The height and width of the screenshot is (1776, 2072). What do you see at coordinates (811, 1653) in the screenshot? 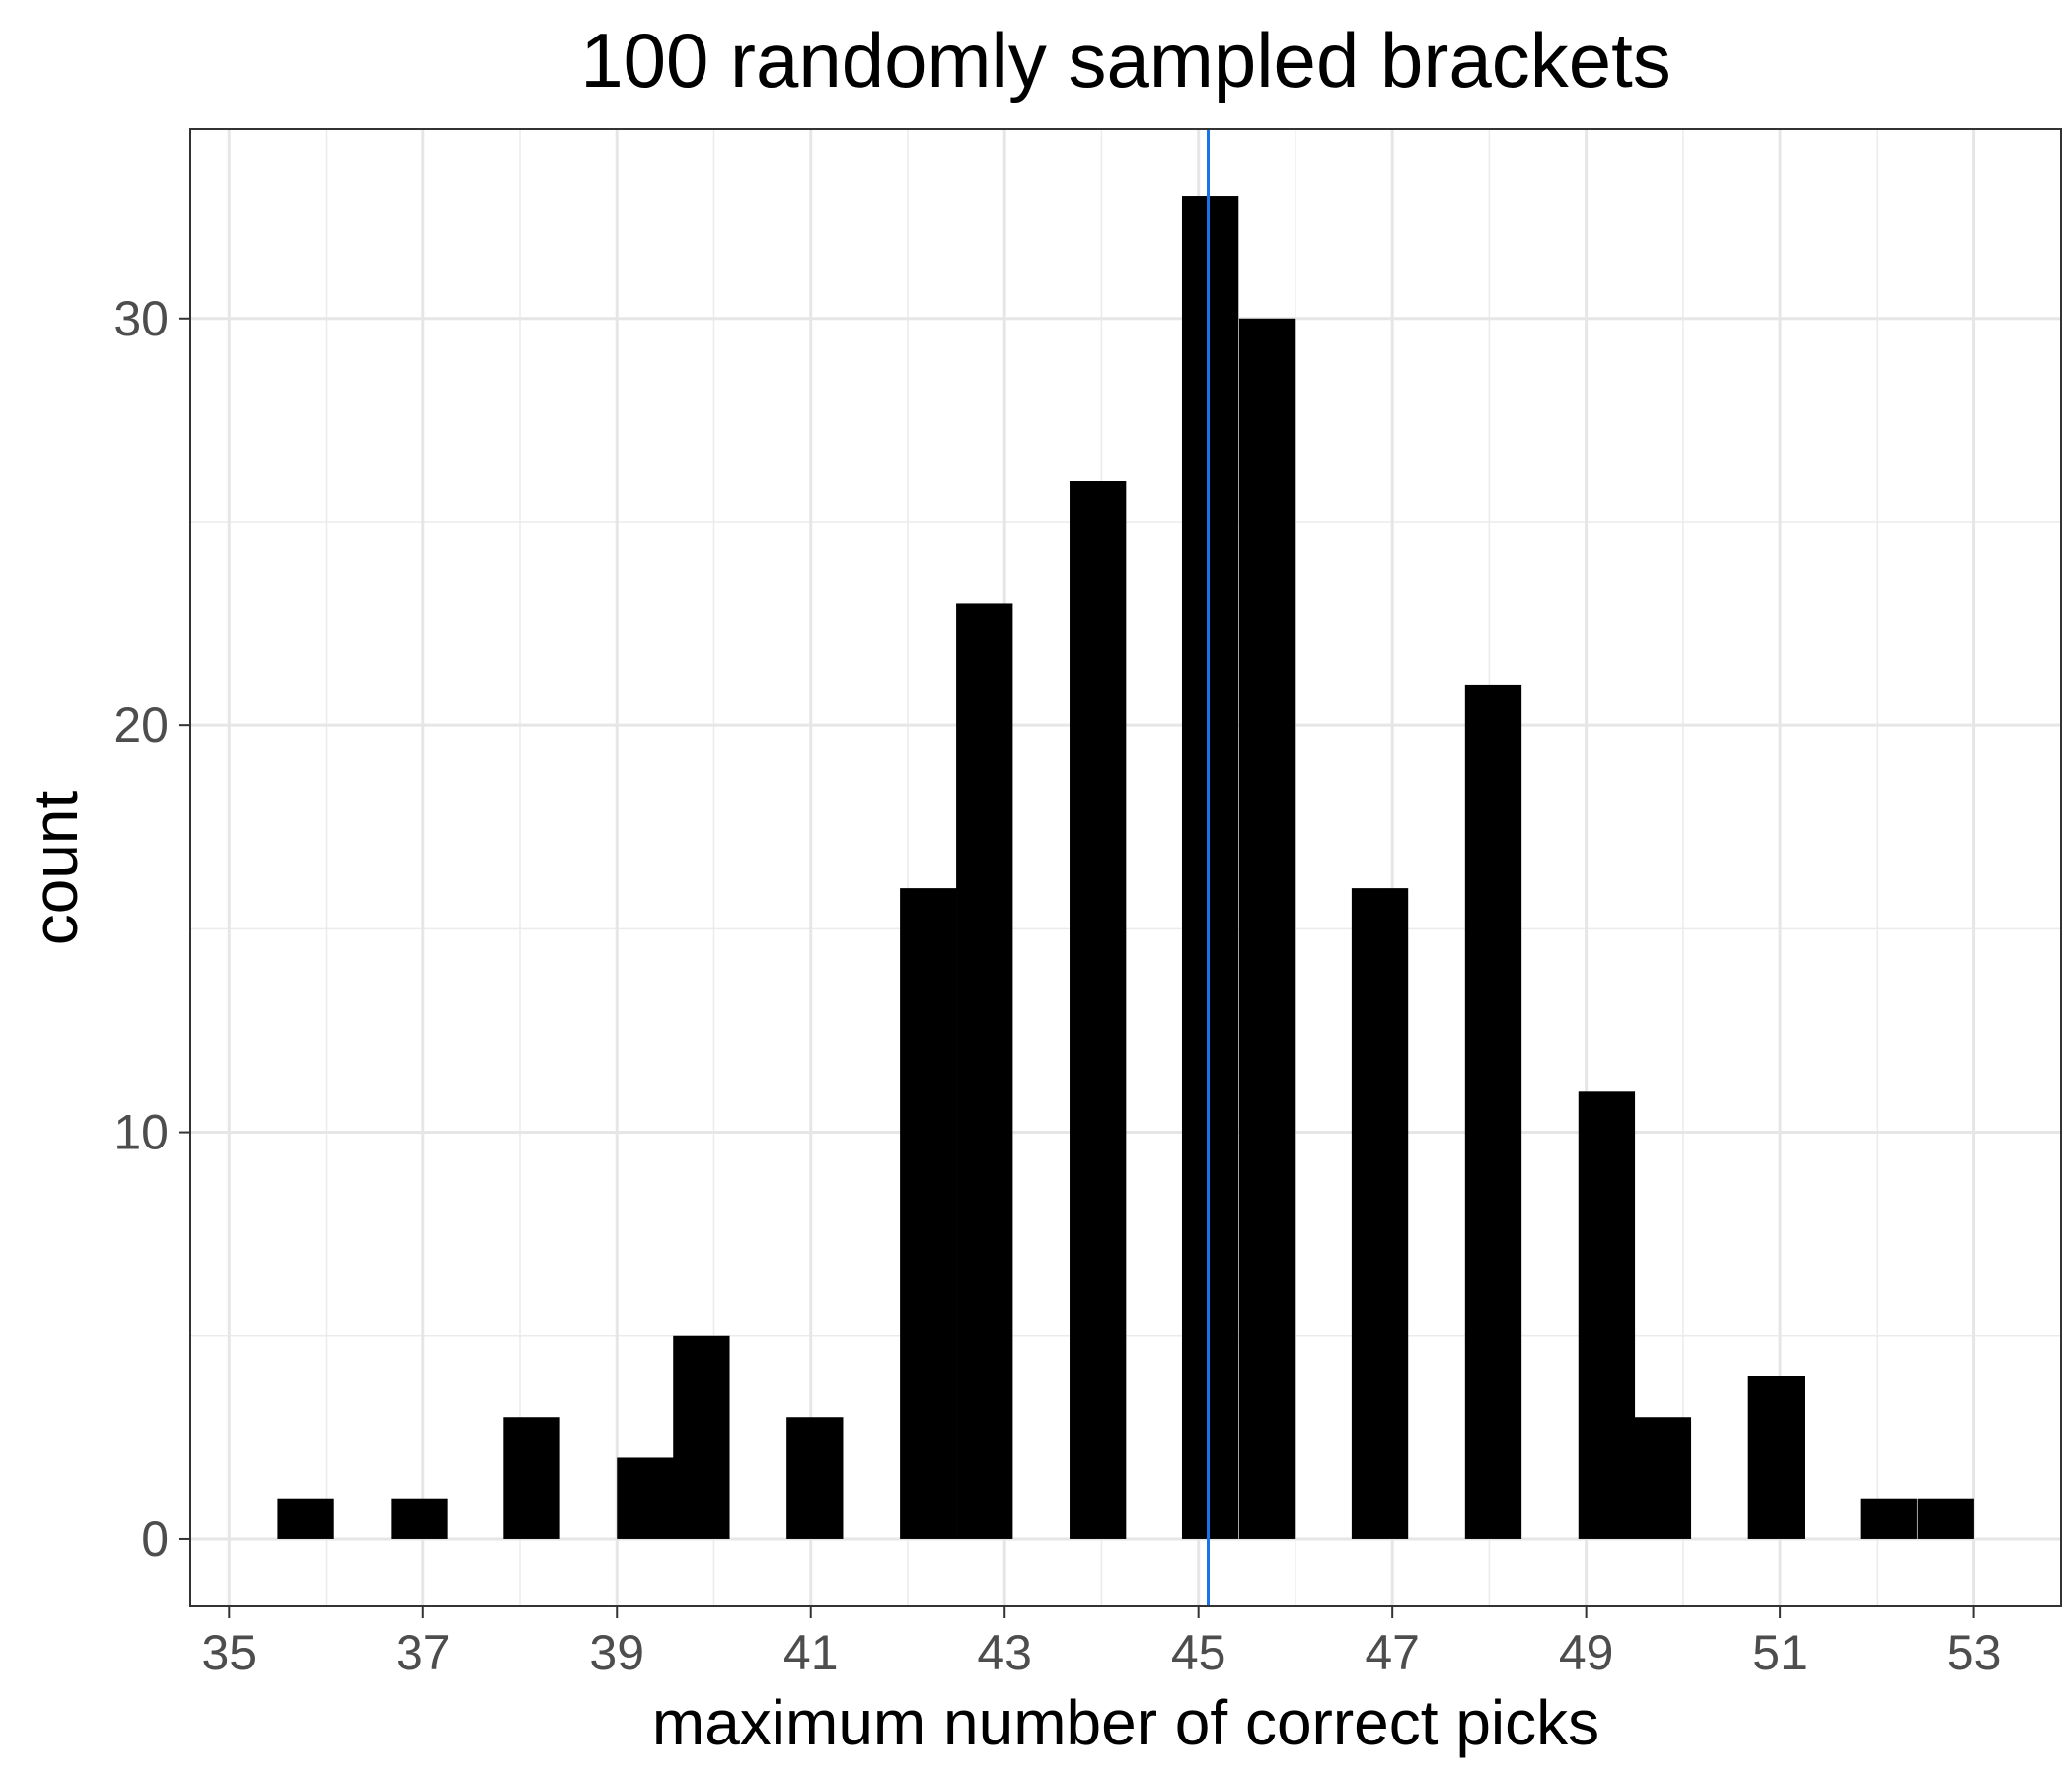
I see `x-tick-label: 41` at bounding box center [811, 1653].